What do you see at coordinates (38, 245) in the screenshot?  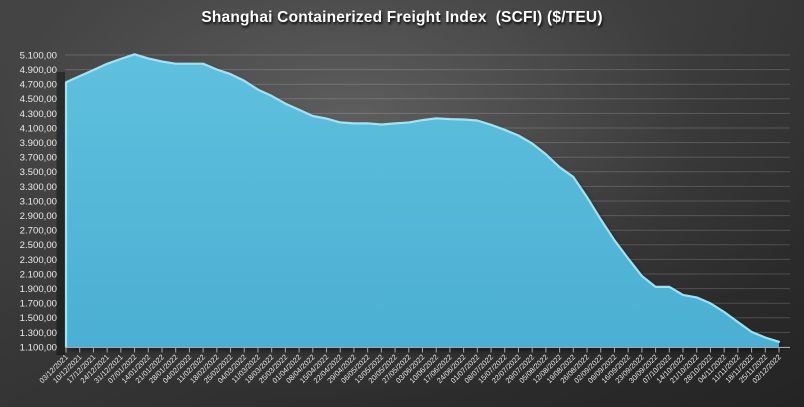 I see `y-axis-label: 2.500,00` at bounding box center [38, 245].